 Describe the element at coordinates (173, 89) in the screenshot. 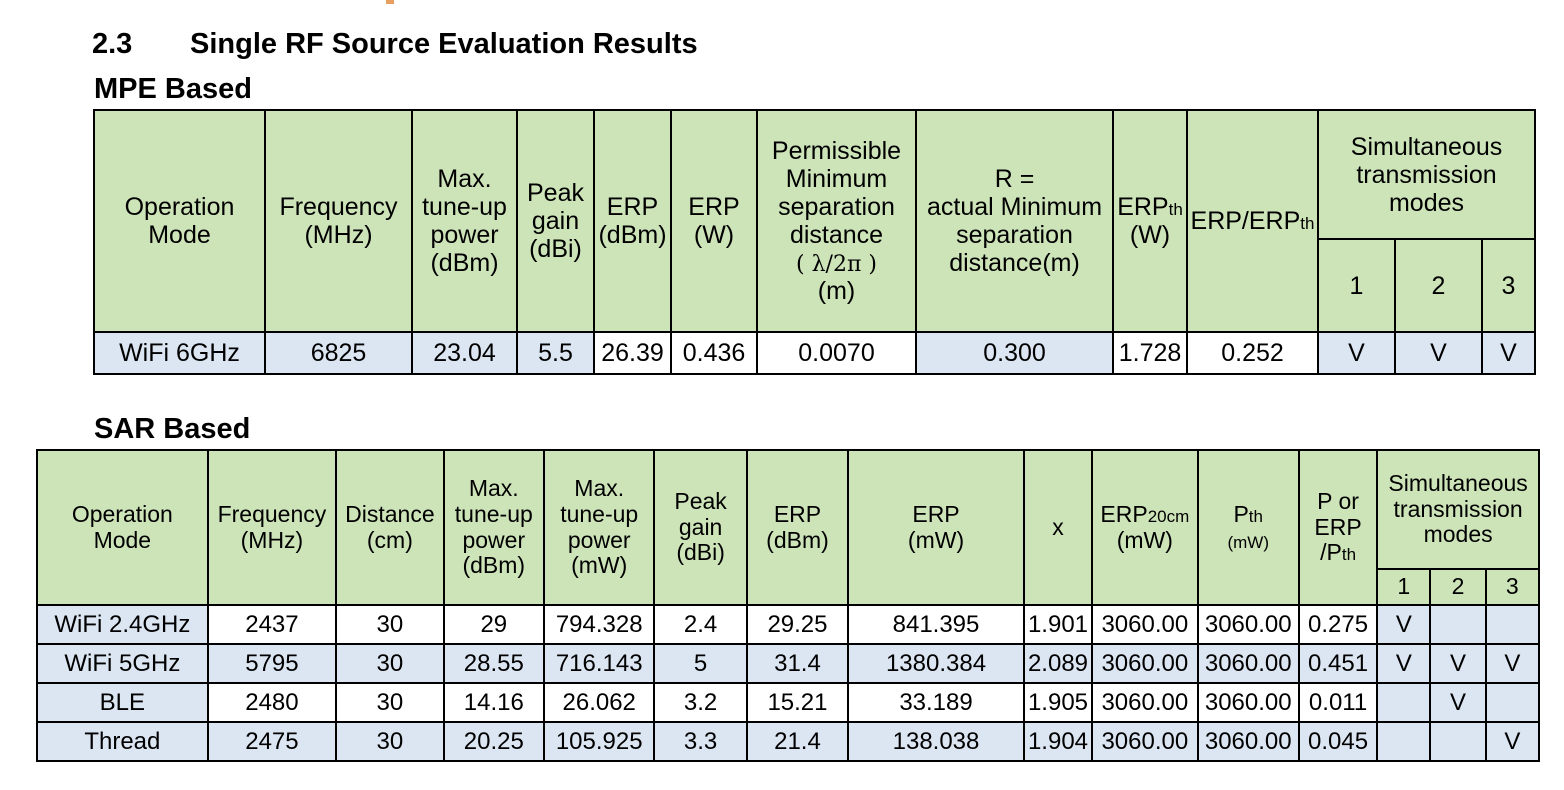

I see `mpe-heading: MPE Based` at that location.